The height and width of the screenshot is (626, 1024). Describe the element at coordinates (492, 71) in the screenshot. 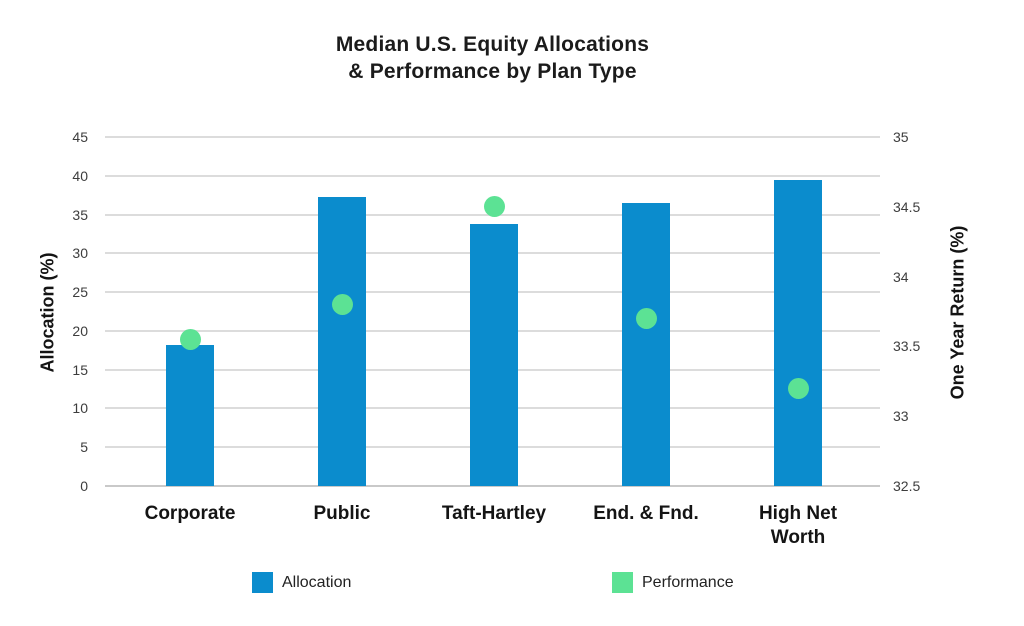

I see `chart-title-line2: & Performance by Plan Type` at that location.